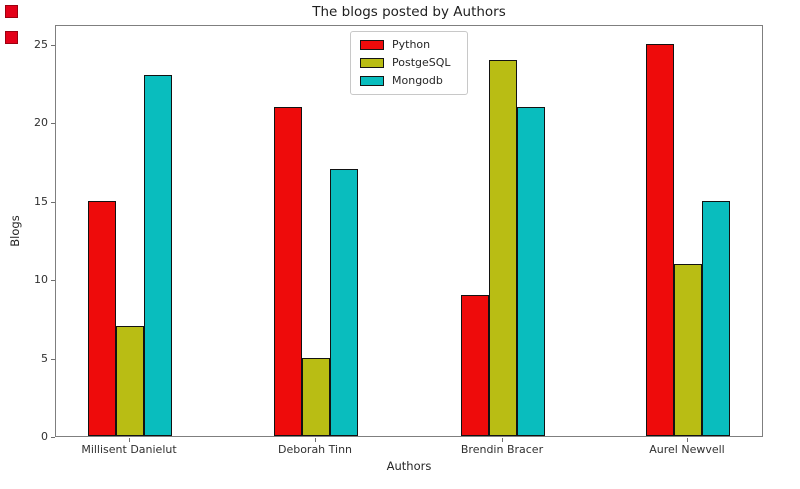 The width and height of the screenshot is (800, 489). Describe the element at coordinates (41, 201) in the screenshot. I see `y-tick-label: 15` at that location.